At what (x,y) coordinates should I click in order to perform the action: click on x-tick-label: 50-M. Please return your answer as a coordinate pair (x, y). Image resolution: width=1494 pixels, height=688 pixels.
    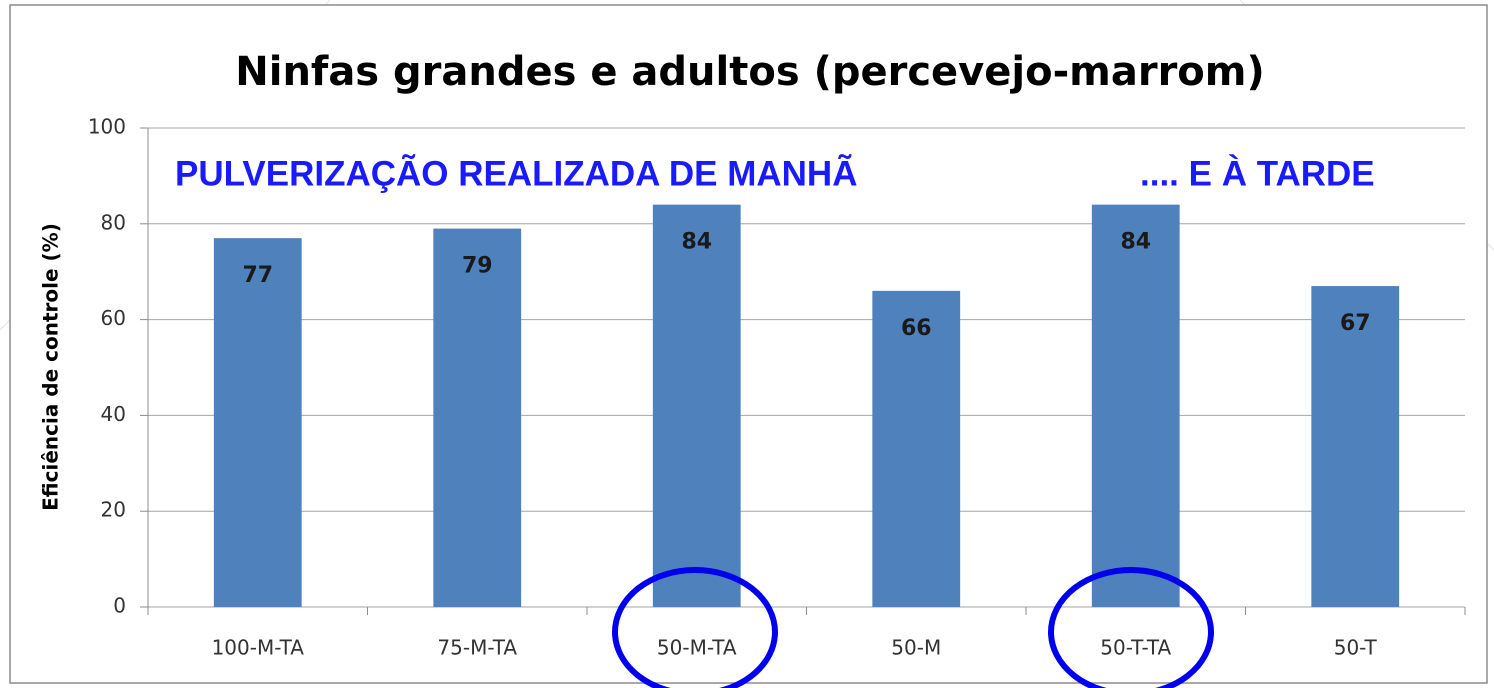
    Looking at the image, I should click on (916, 648).